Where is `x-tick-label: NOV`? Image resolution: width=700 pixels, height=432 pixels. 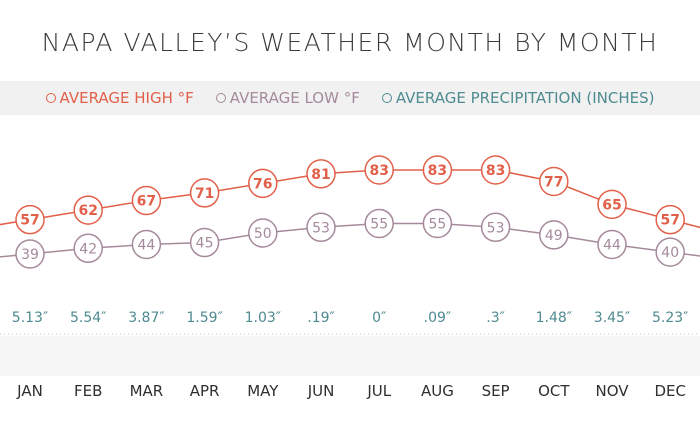 x-tick-label: NOV is located at coordinates (612, 391).